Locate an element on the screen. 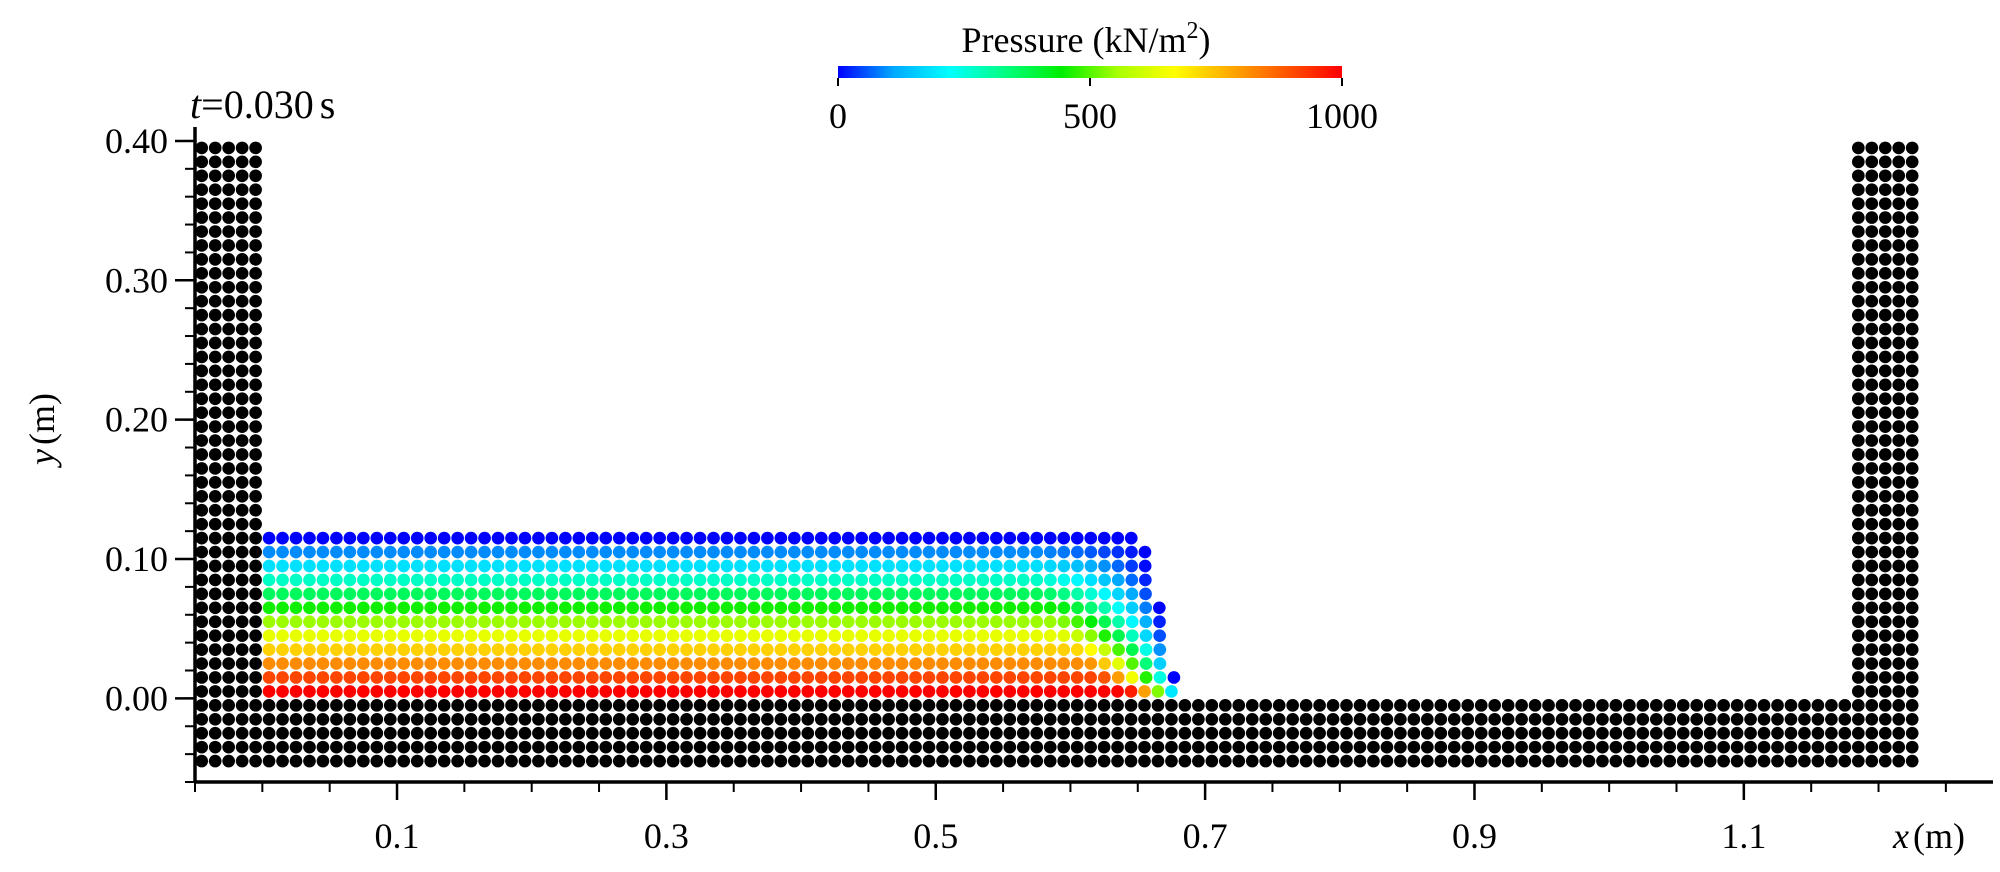 Image resolution: width=2000 pixels, height=872 pixels. y-tick-label: 0.20 is located at coordinates (136, 420).